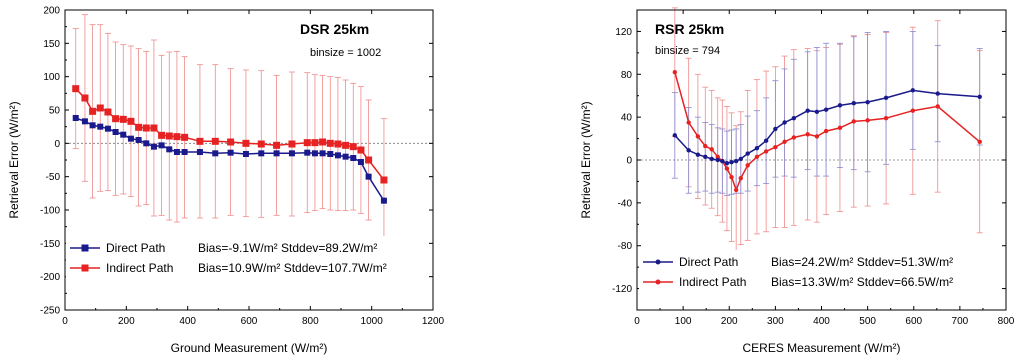 The width and height of the screenshot is (1015, 360). Describe the element at coordinates (960, 321) in the screenshot. I see `x-tick-label: 700` at that location.